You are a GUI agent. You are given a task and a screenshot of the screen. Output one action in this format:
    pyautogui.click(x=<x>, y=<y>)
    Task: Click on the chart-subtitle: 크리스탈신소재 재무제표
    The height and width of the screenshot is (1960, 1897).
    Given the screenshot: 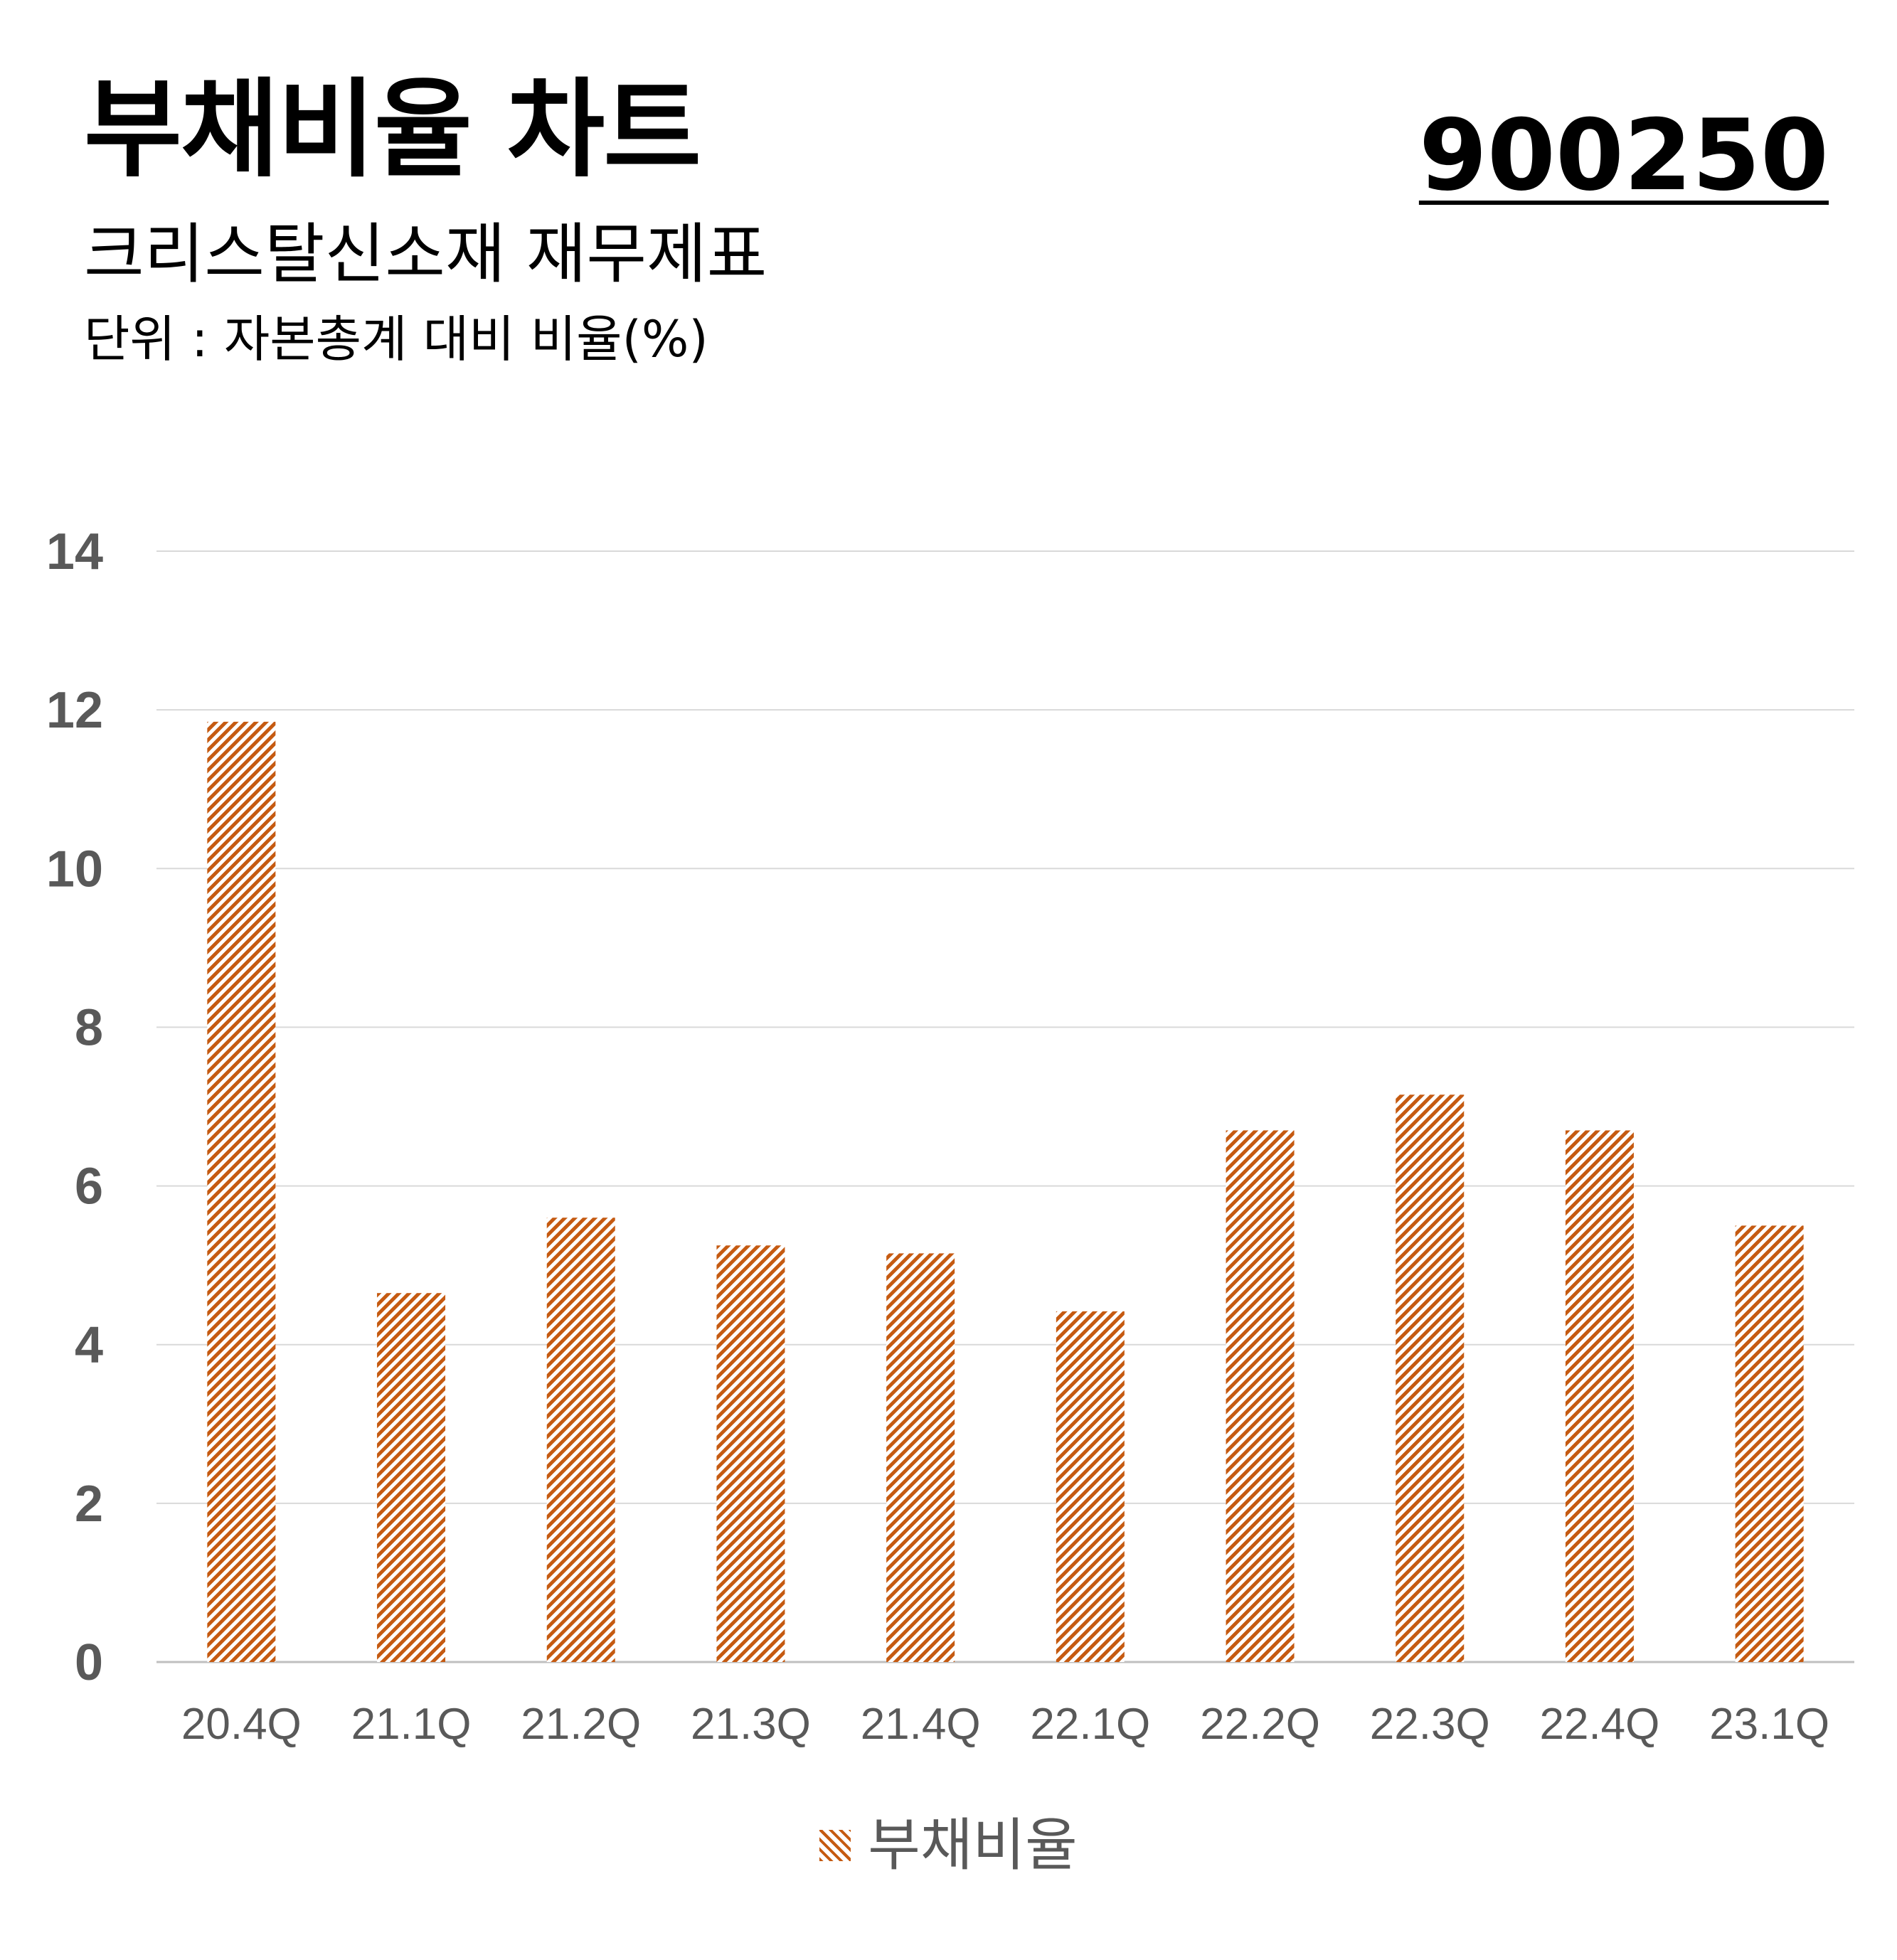 What is the action you would take?
    pyautogui.click(x=425, y=254)
    